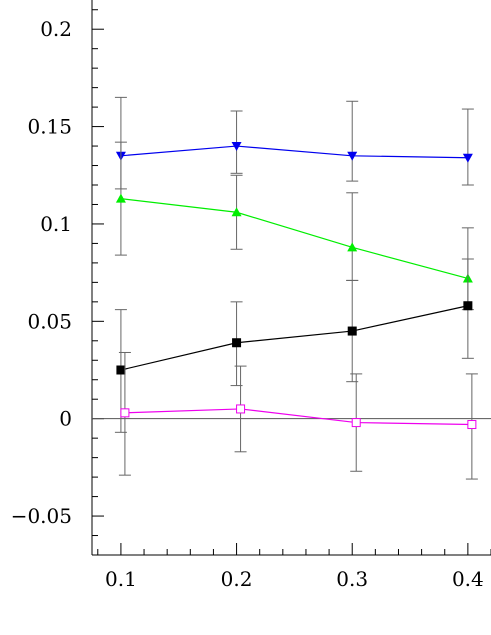 This screenshot has height=635, width=491. What do you see at coordinates (56, 29) in the screenshot?
I see `y-tick-label: 0.2` at bounding box center [56, 29].